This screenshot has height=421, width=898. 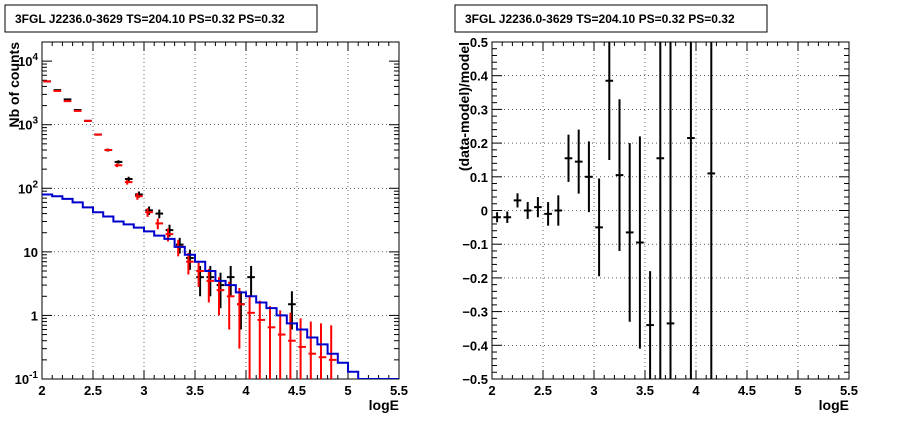 What do you see at coordinates (28, 60) in the screenshot?
I see `y-tick-label: 10⁴` at bounding box center [28, 60].